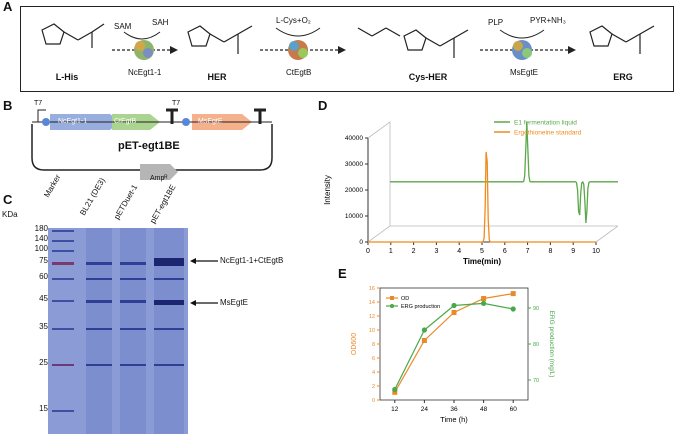 This screenshot has height=438, width=678. I want to click on chart-e-ytick-label: 2, so click(373, 387).